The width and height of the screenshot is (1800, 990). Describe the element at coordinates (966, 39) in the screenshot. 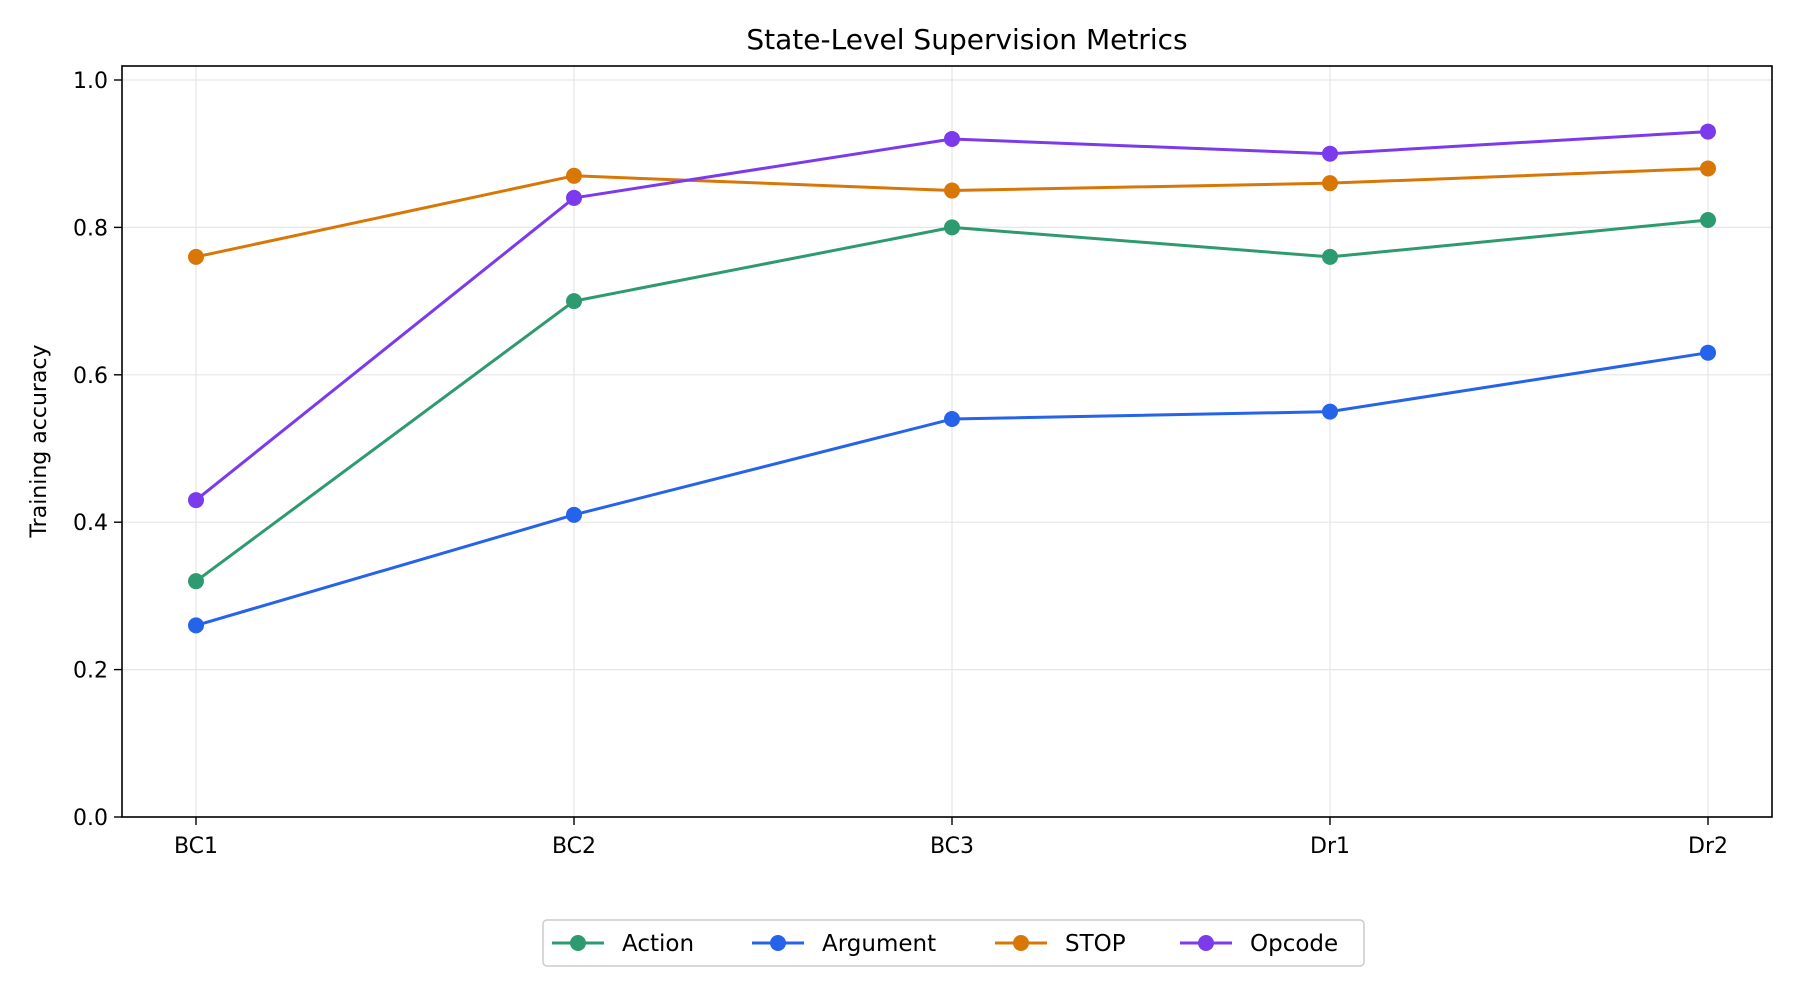

I see `chart-title: State-Level Supervision Metrics` at that location.